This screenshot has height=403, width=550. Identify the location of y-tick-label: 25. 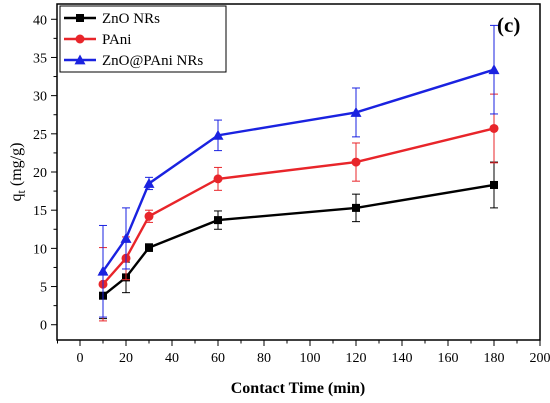
(40, 135).